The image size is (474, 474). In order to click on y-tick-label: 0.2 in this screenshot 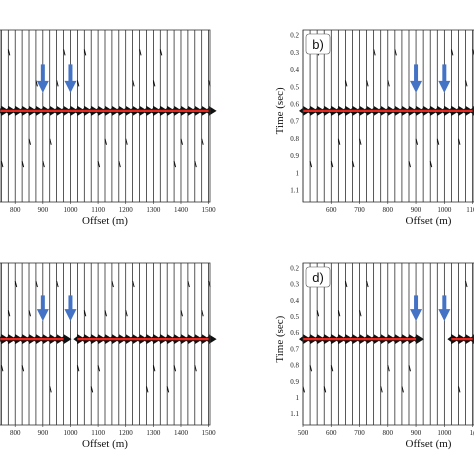, I will do `click(294, 268)`.